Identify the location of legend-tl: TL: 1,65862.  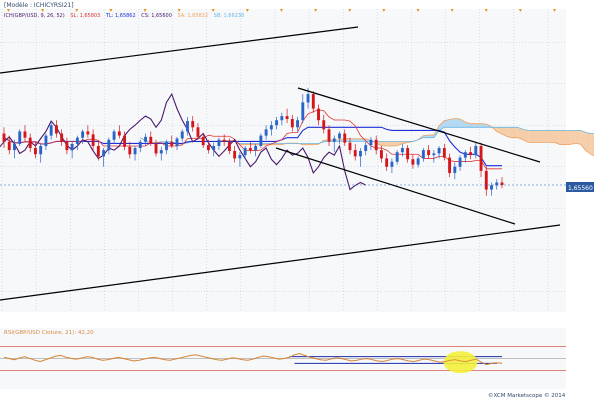
(120, 16).